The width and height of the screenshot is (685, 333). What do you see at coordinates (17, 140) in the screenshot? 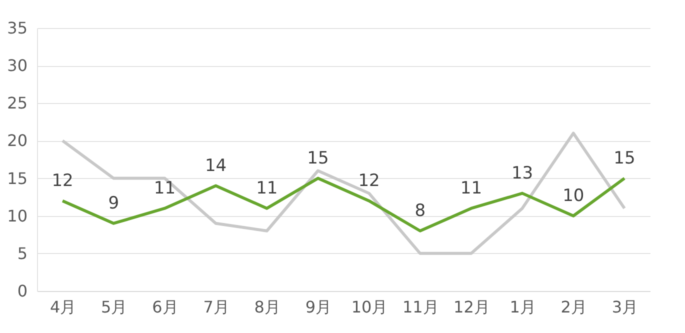
I see `y-tick-label: 20` at bounding box center [17, 140].